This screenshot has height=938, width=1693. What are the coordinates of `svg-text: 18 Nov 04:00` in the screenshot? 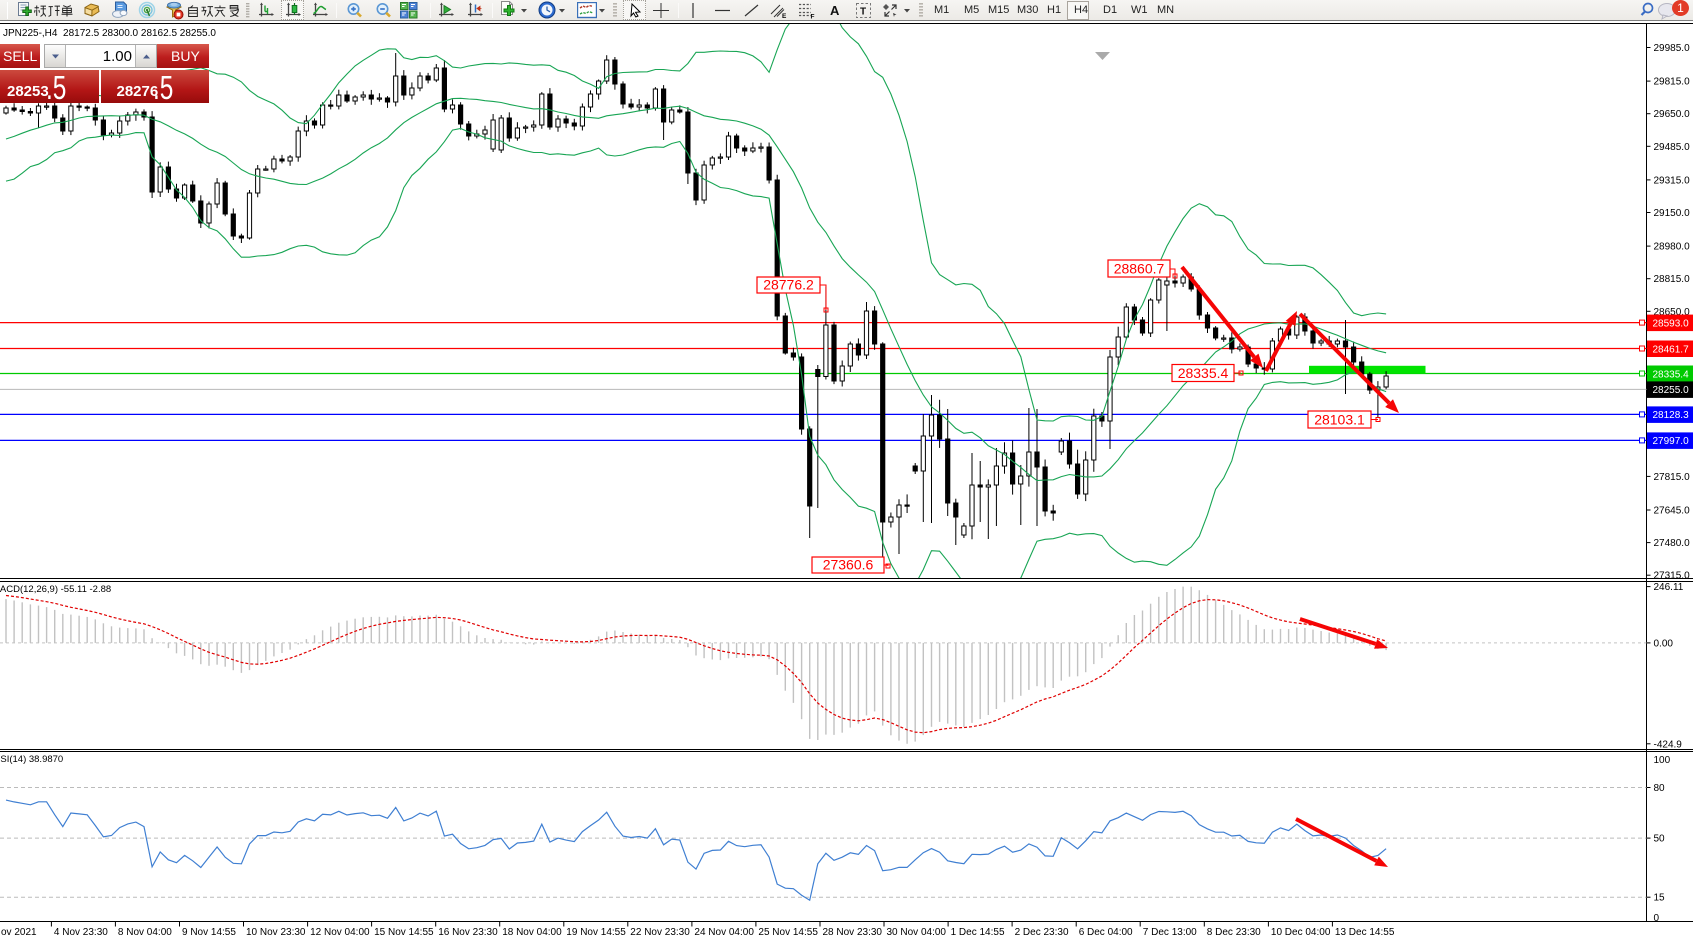 It's located at (532, 932).